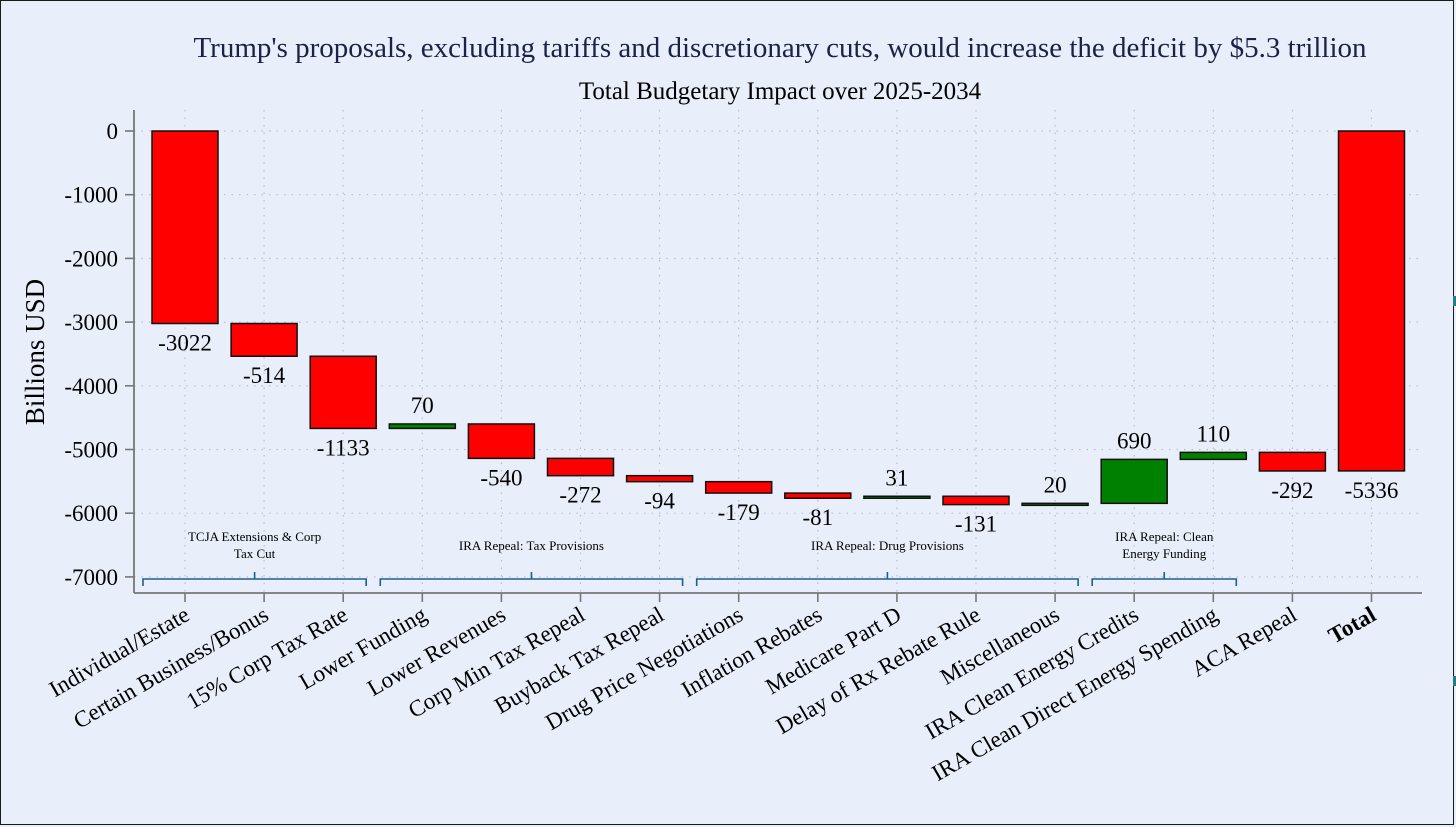  Describe the element at coordinates (91, 195) in the screenshot. I see `y-tick-label: -1000` at that location.